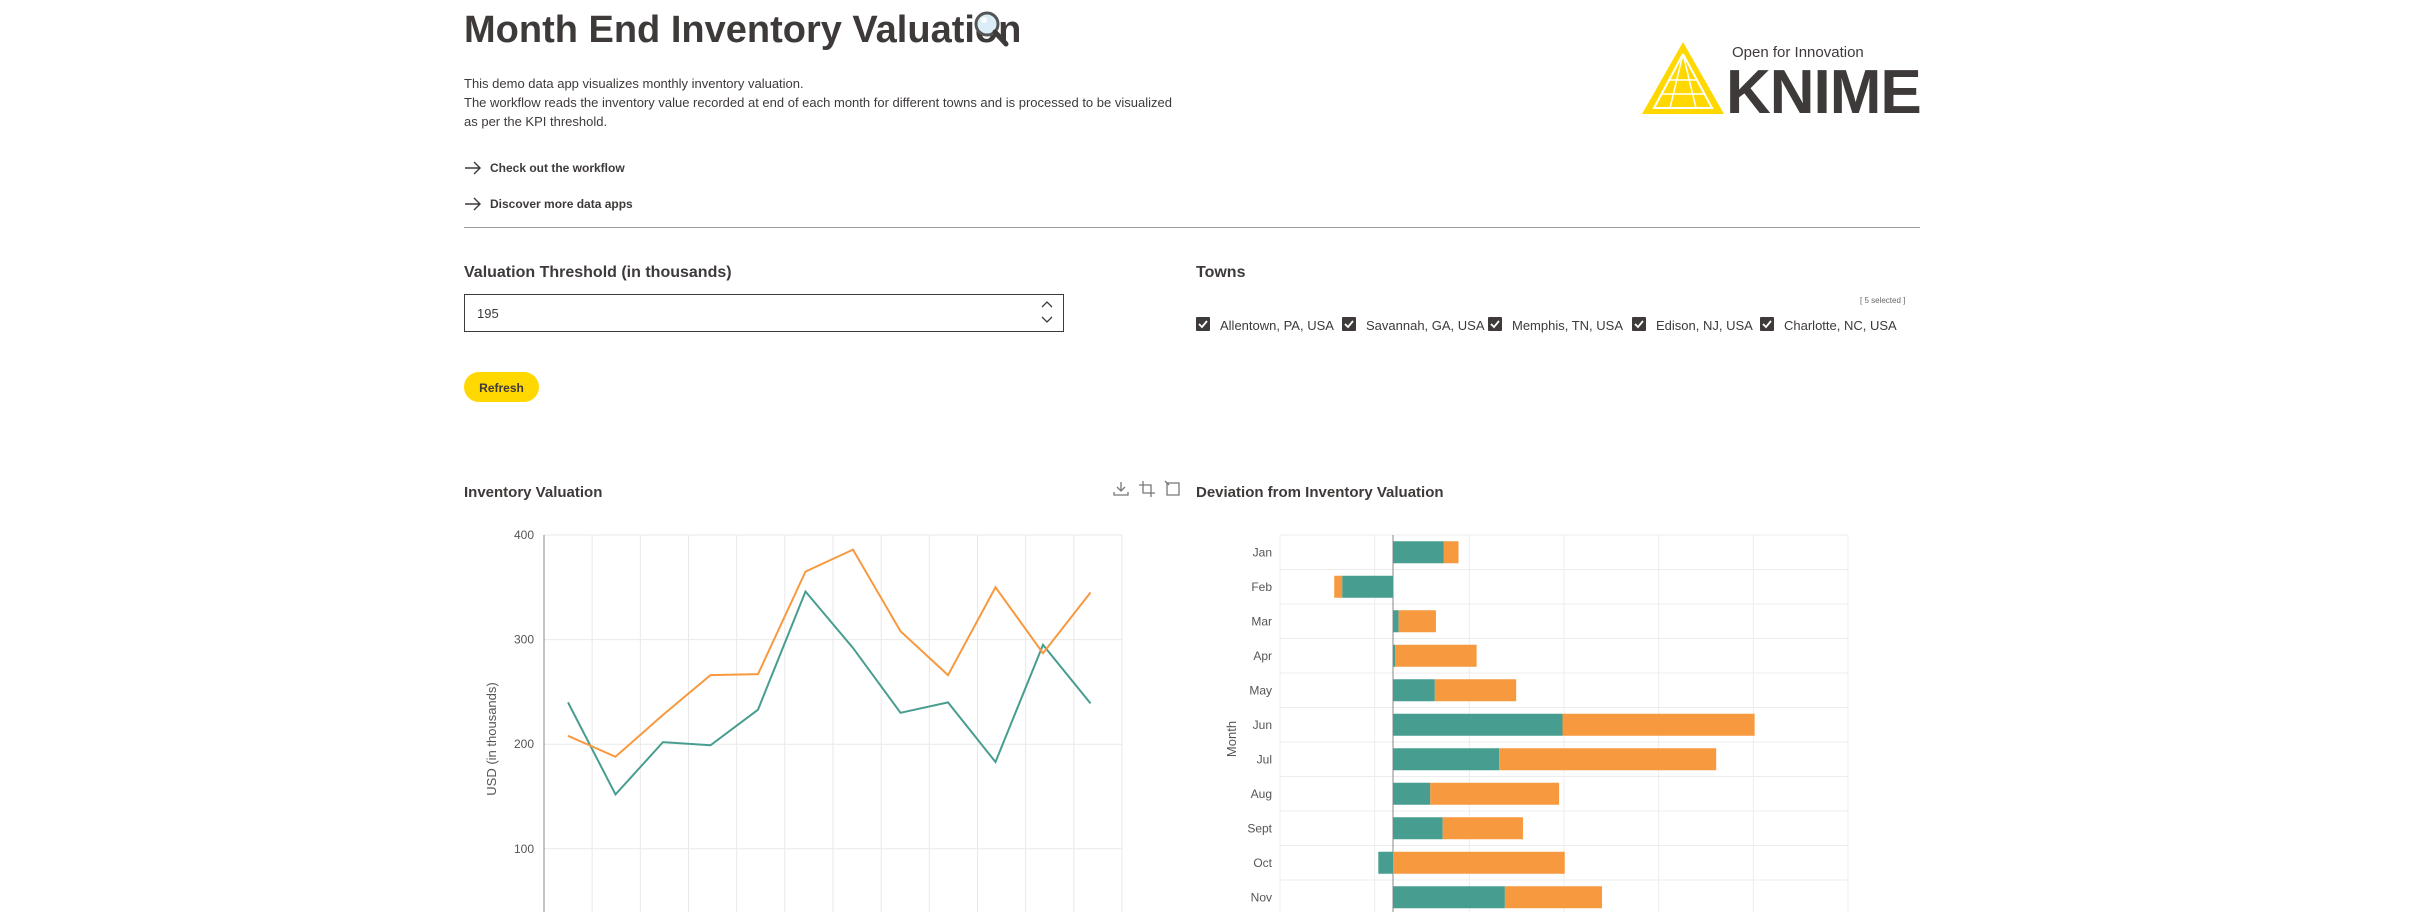 The image size is (2436, 912). What do you see at coordinates (1262, 725) in the screenshot?
I see `category-label: Jun` at bounding box center [1262, 725].